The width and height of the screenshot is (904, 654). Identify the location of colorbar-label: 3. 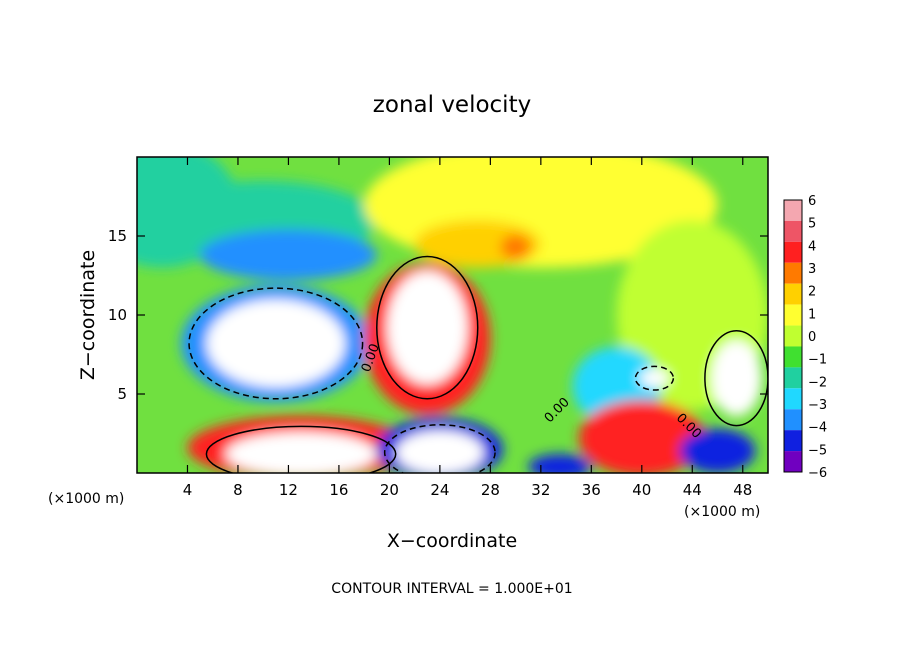
(812, 269).